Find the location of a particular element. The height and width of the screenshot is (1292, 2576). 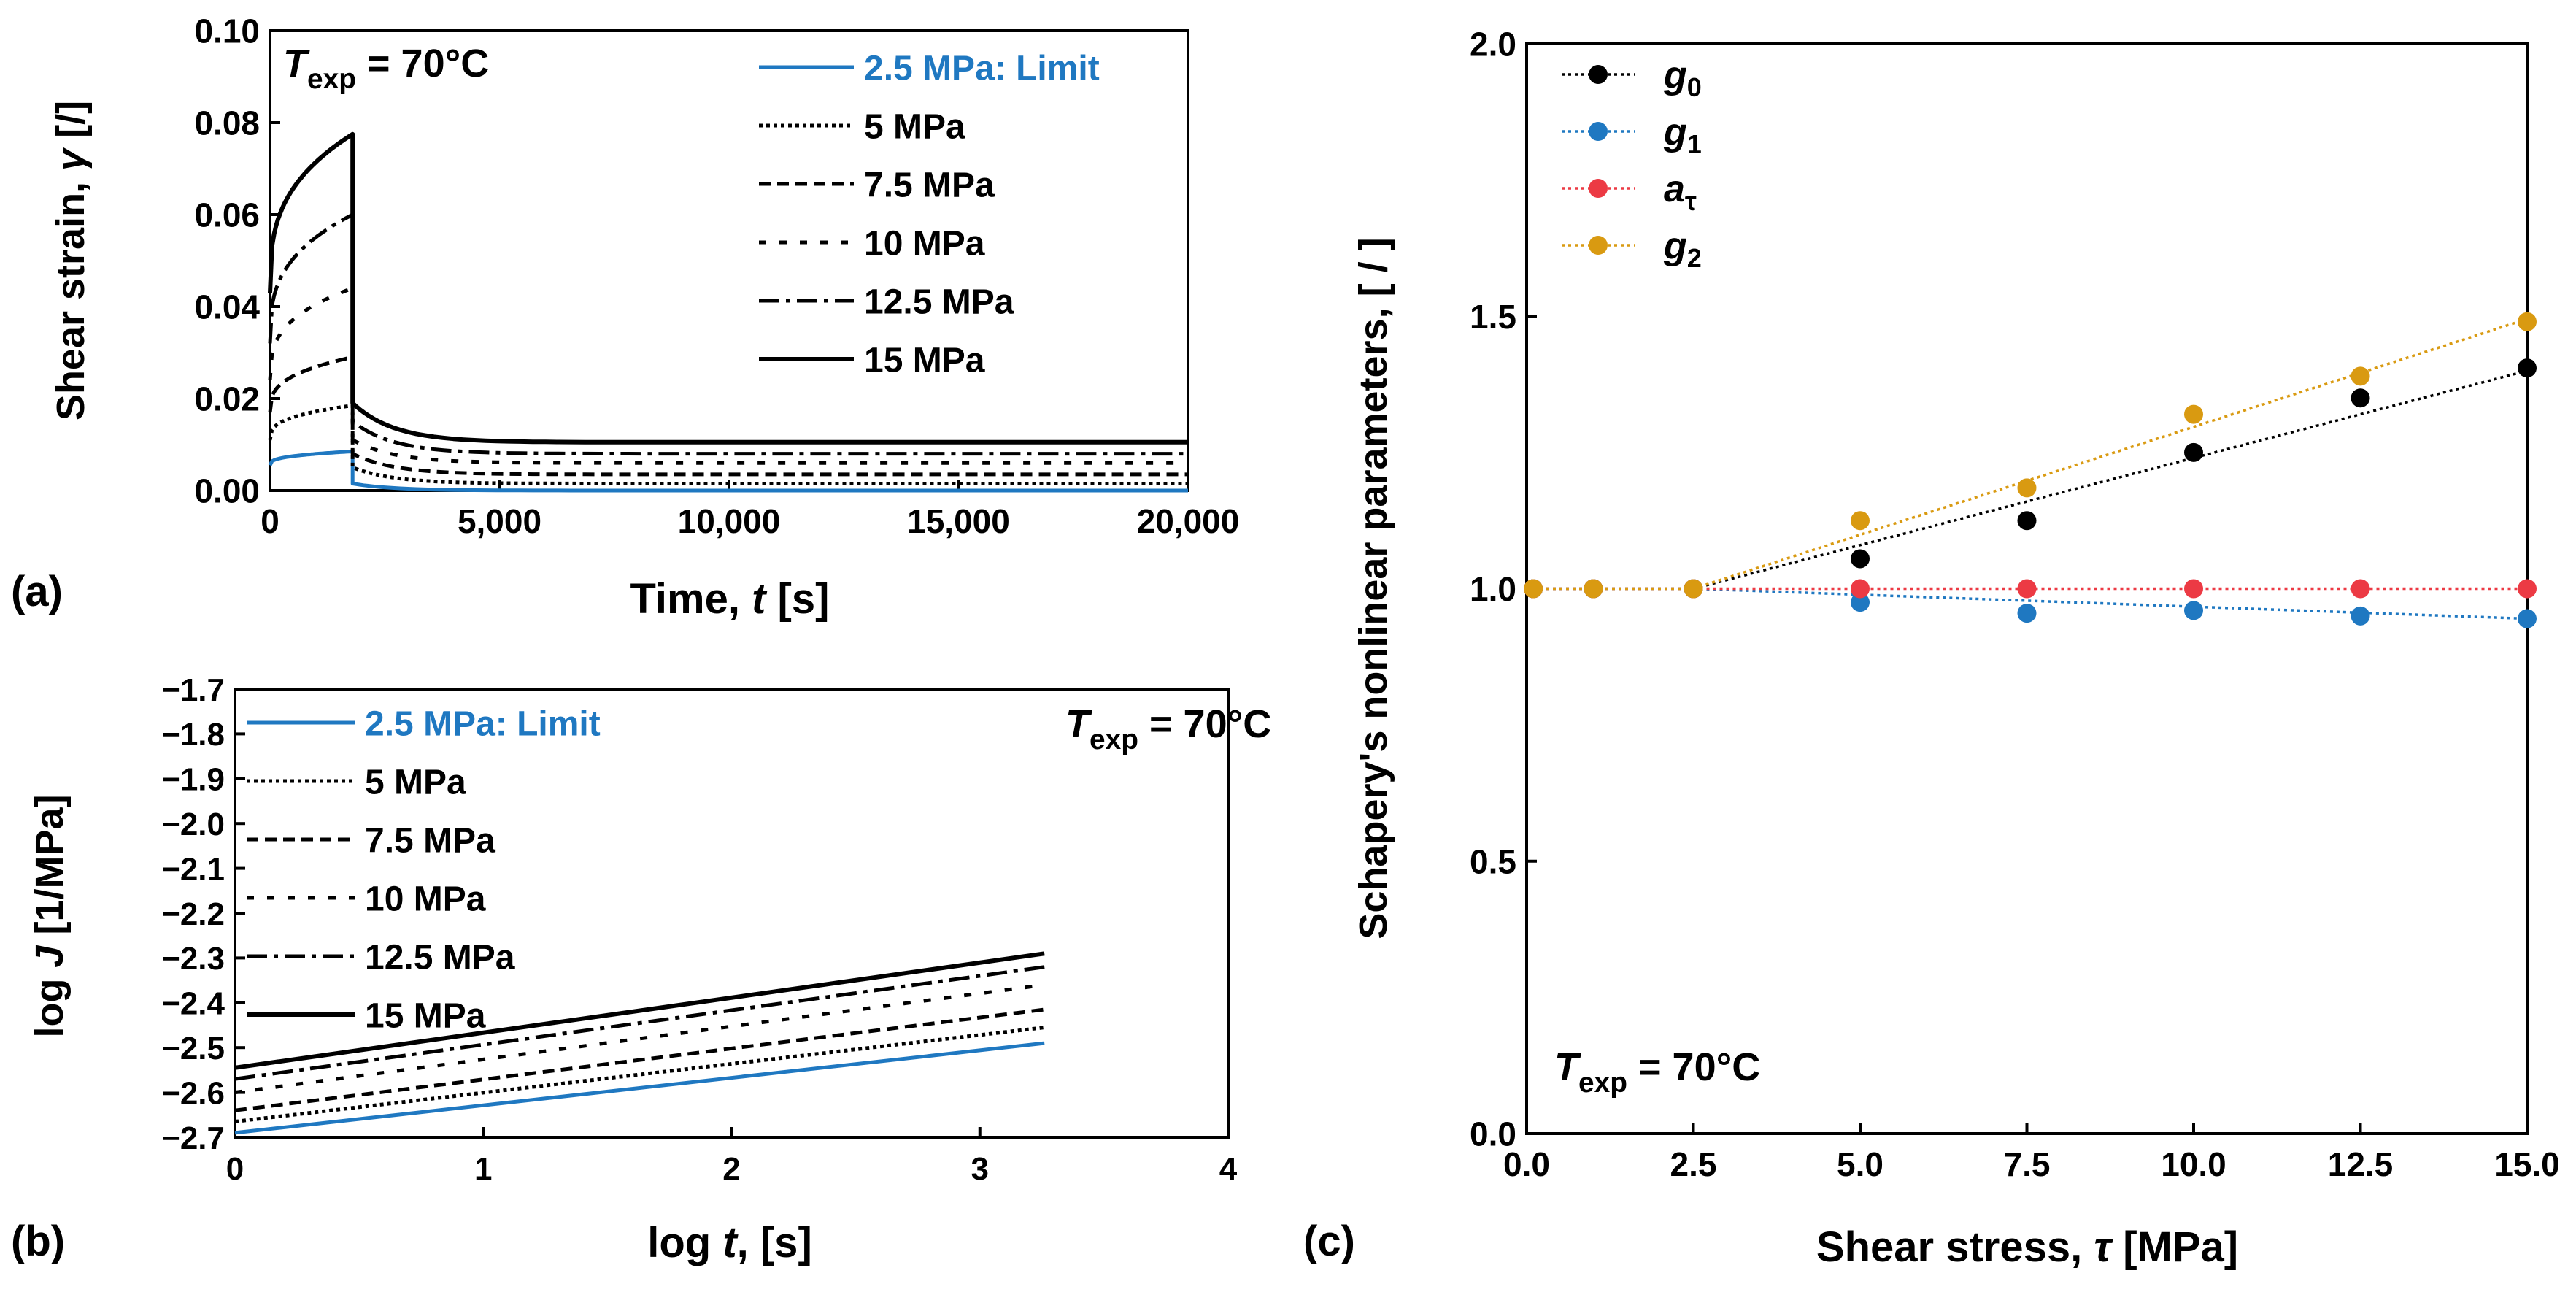

label-part: τ is located at coordinates (1691, 201).